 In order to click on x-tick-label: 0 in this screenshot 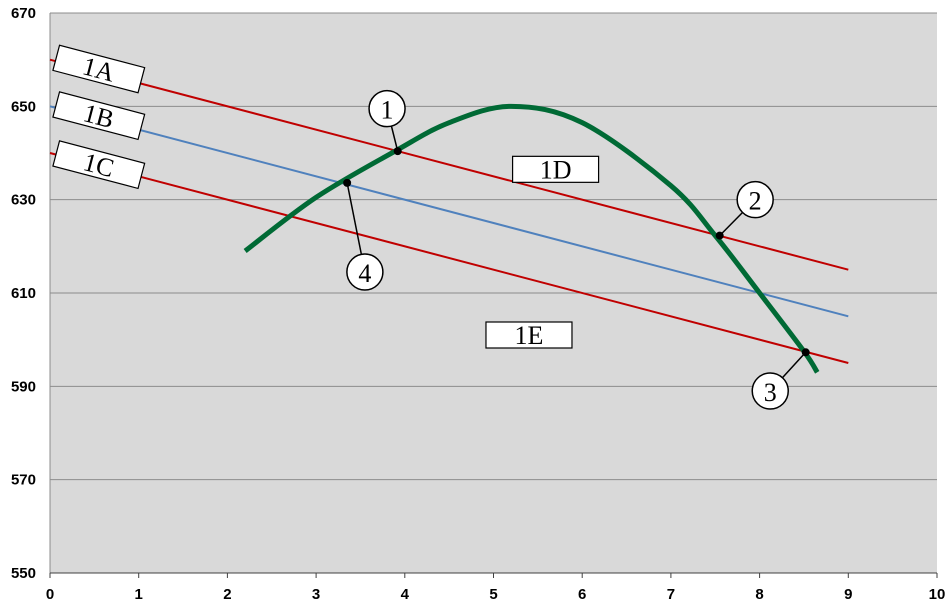, I will do `click(50, 594)`.